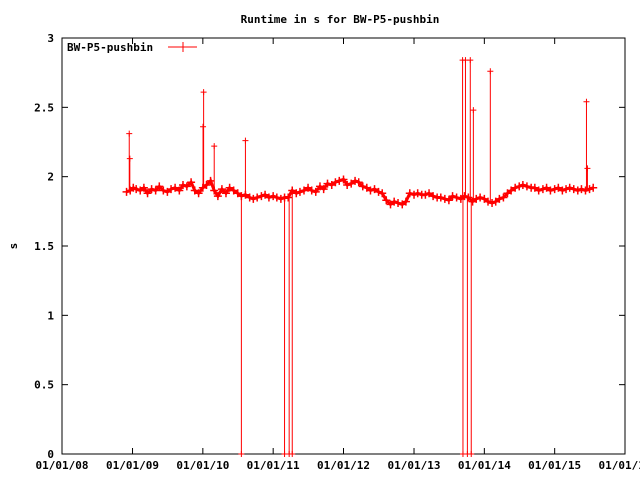 The width and height of the screenshot is (640, 480). I want to click on y-tick-label: 2.5, so click(44, 107).